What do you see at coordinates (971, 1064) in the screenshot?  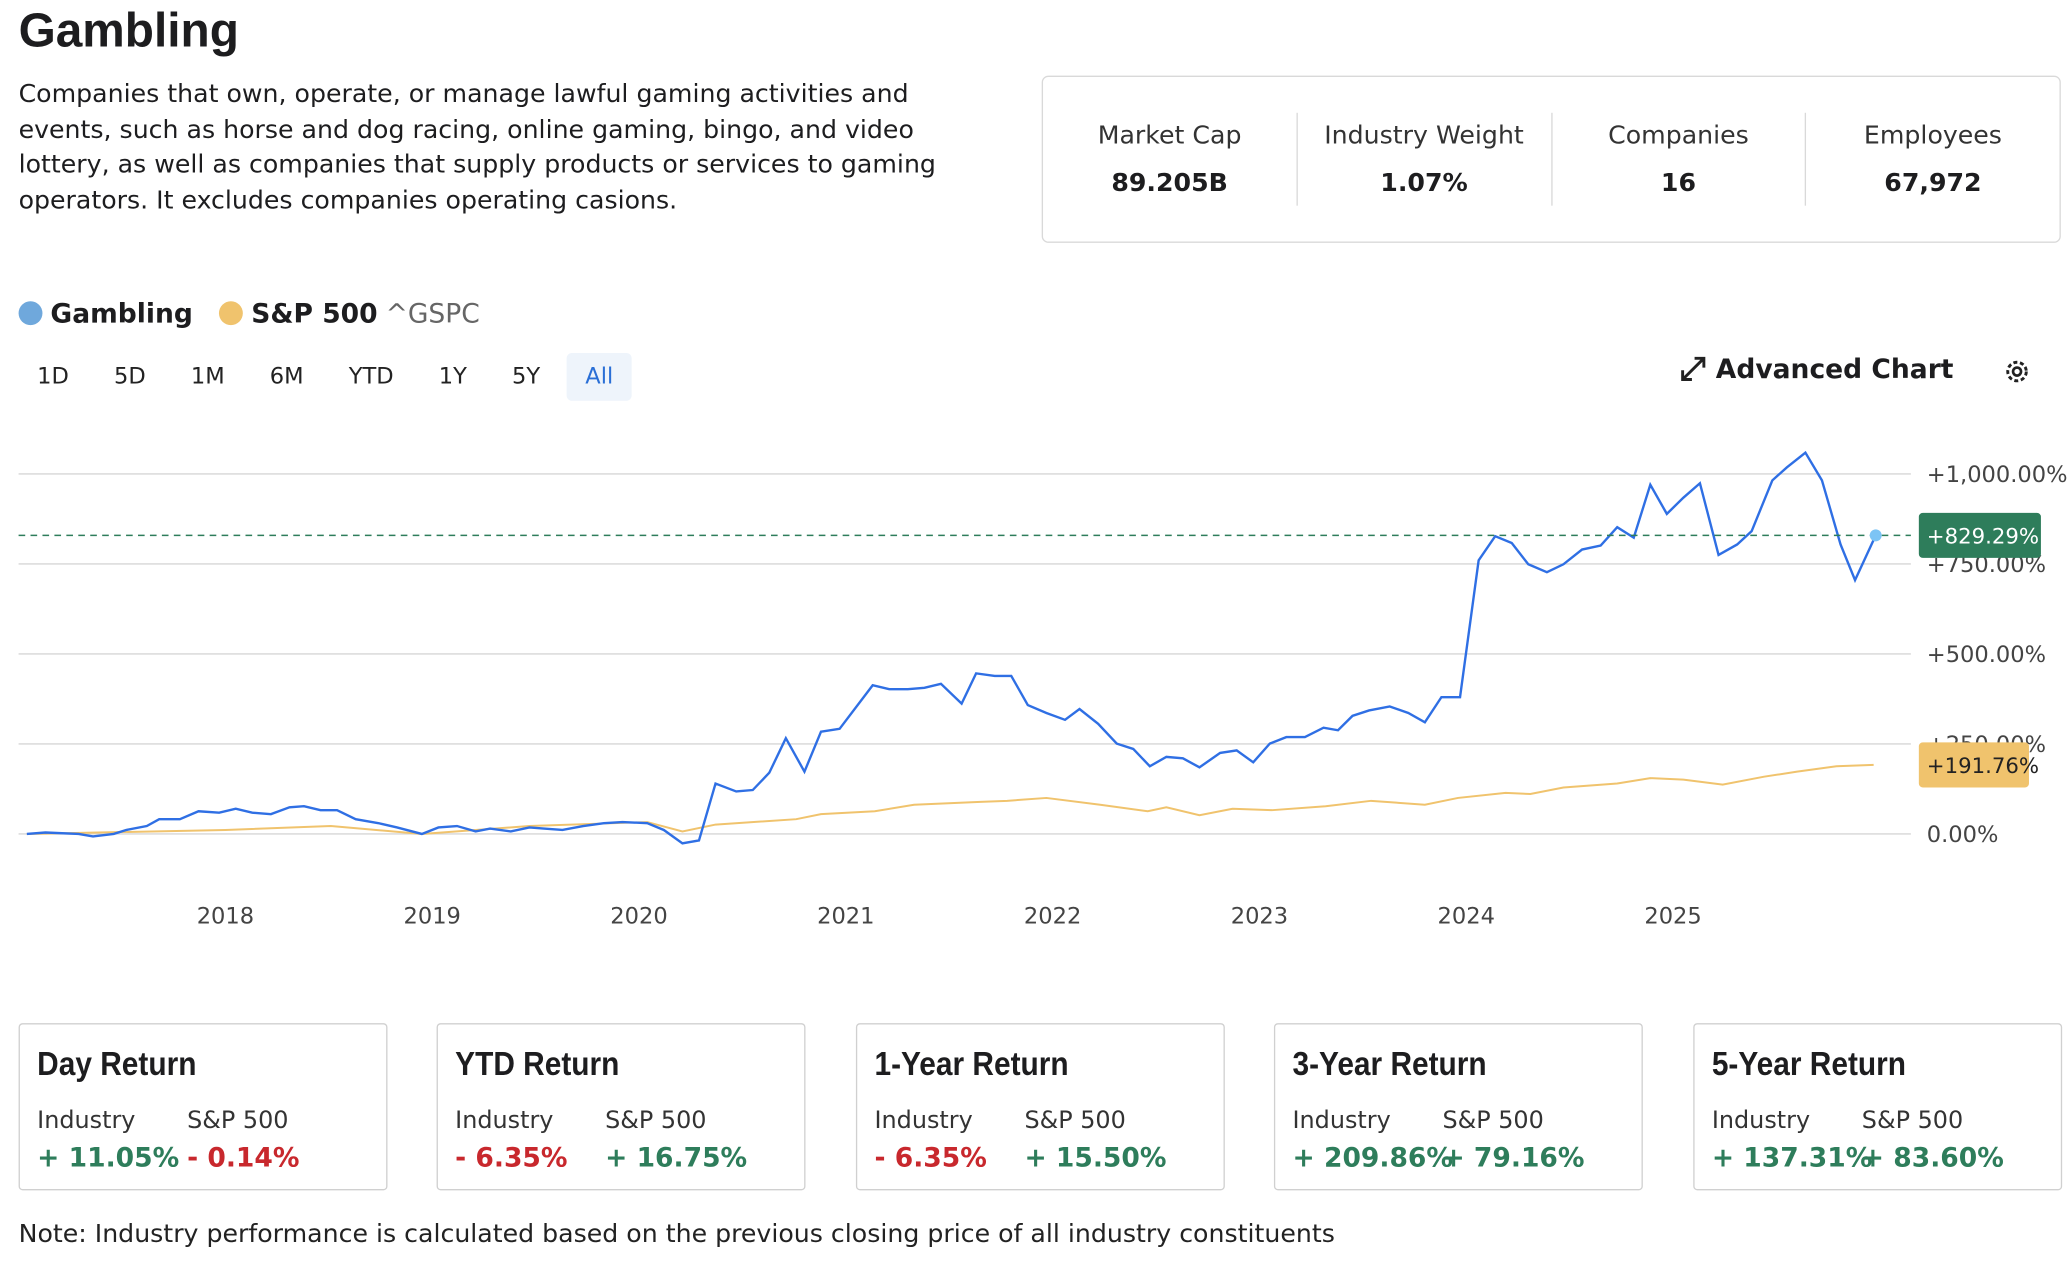 I see `card-title: 1-Year Return` at bounding box center [971, 1064].